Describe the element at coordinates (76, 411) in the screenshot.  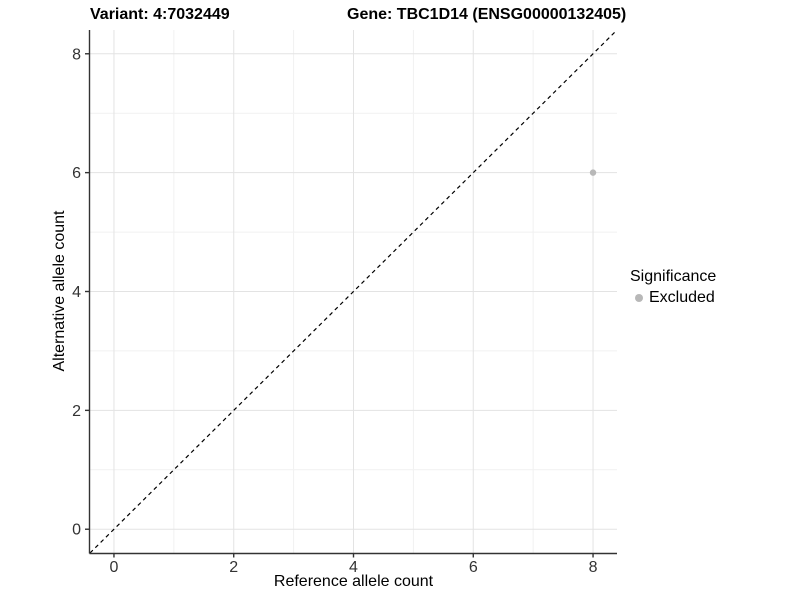
I see `y-tick-label: 2` at that location.